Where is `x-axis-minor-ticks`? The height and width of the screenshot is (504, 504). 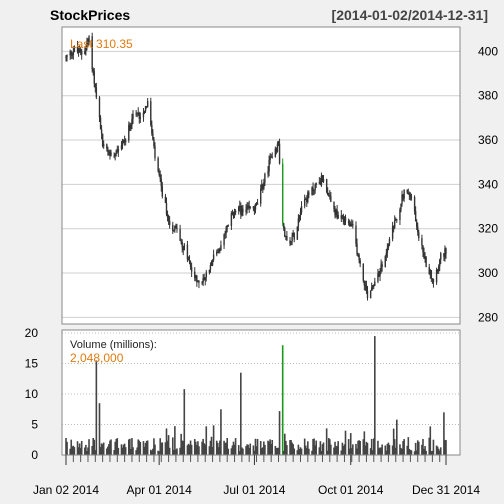
x-axis-minor-ticks is located at coordinates (253, 458).